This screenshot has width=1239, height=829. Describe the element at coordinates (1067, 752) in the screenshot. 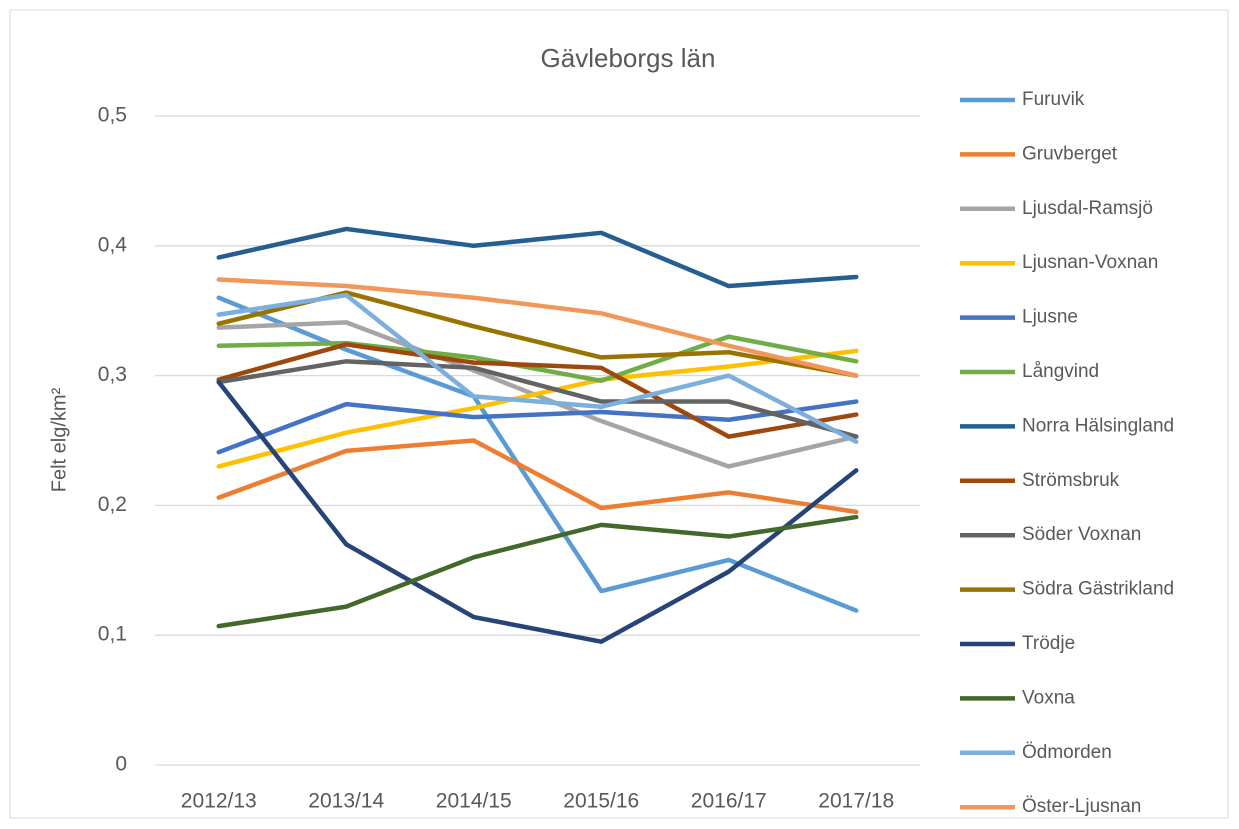

I see `legend-label: Ödmorden` at that location.